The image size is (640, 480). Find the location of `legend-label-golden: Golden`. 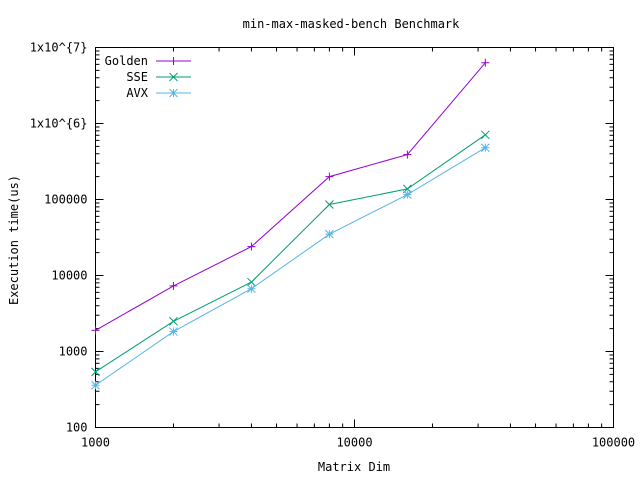

legend-label-golden: Golden is located at coordinates (126, 61).